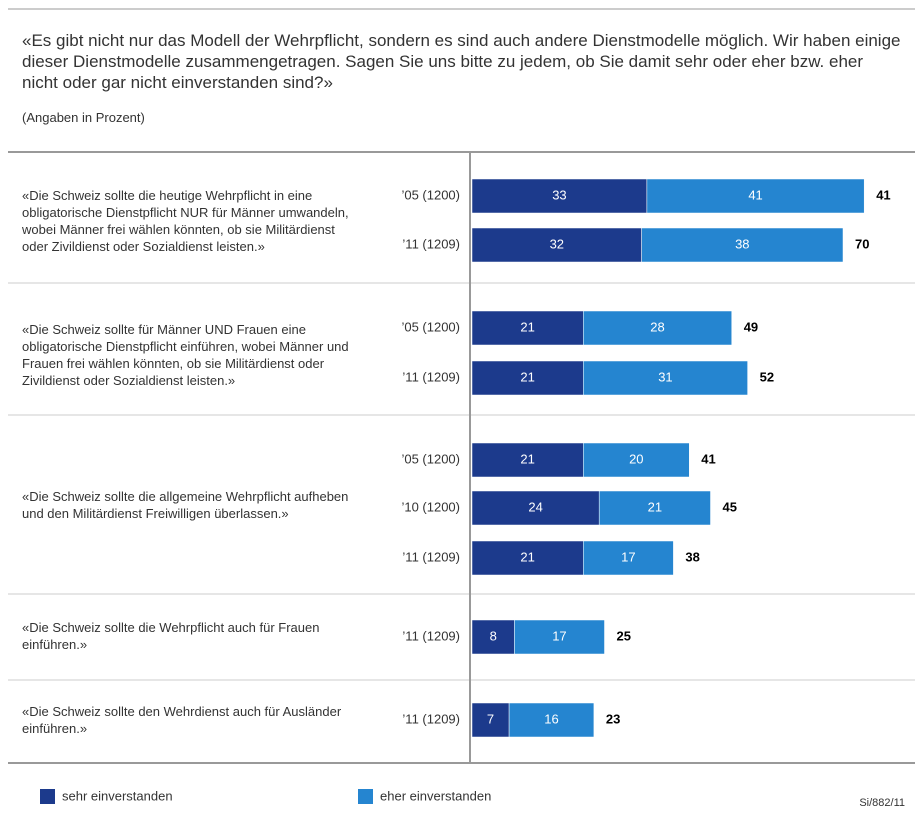 The height and width of the screenshot is (813, 915). What do you see at coordinates (751, 326) in the screenshot?
I see `total-label: 49` at bounding box center [751, 326].